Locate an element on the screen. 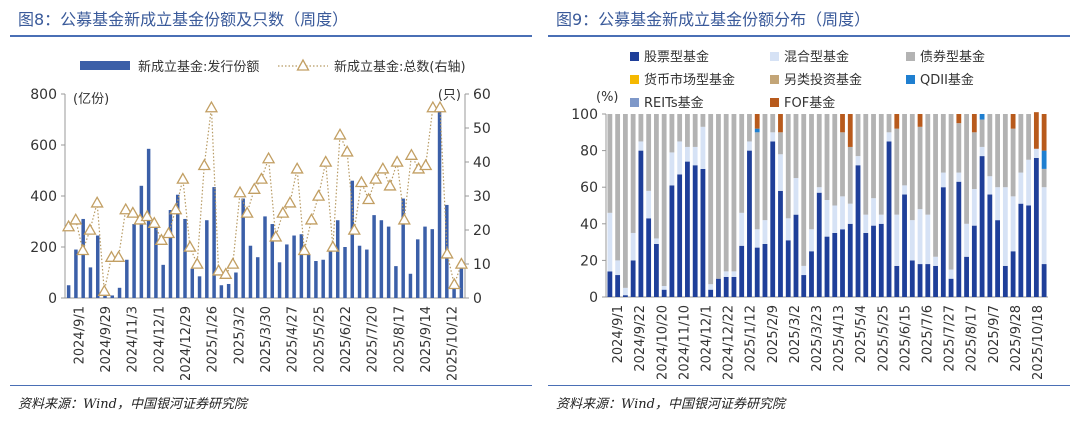 This screenshot has height=421, width=1080. x-tick-label: 2024/9/29 is located at coordinates (106, 339).